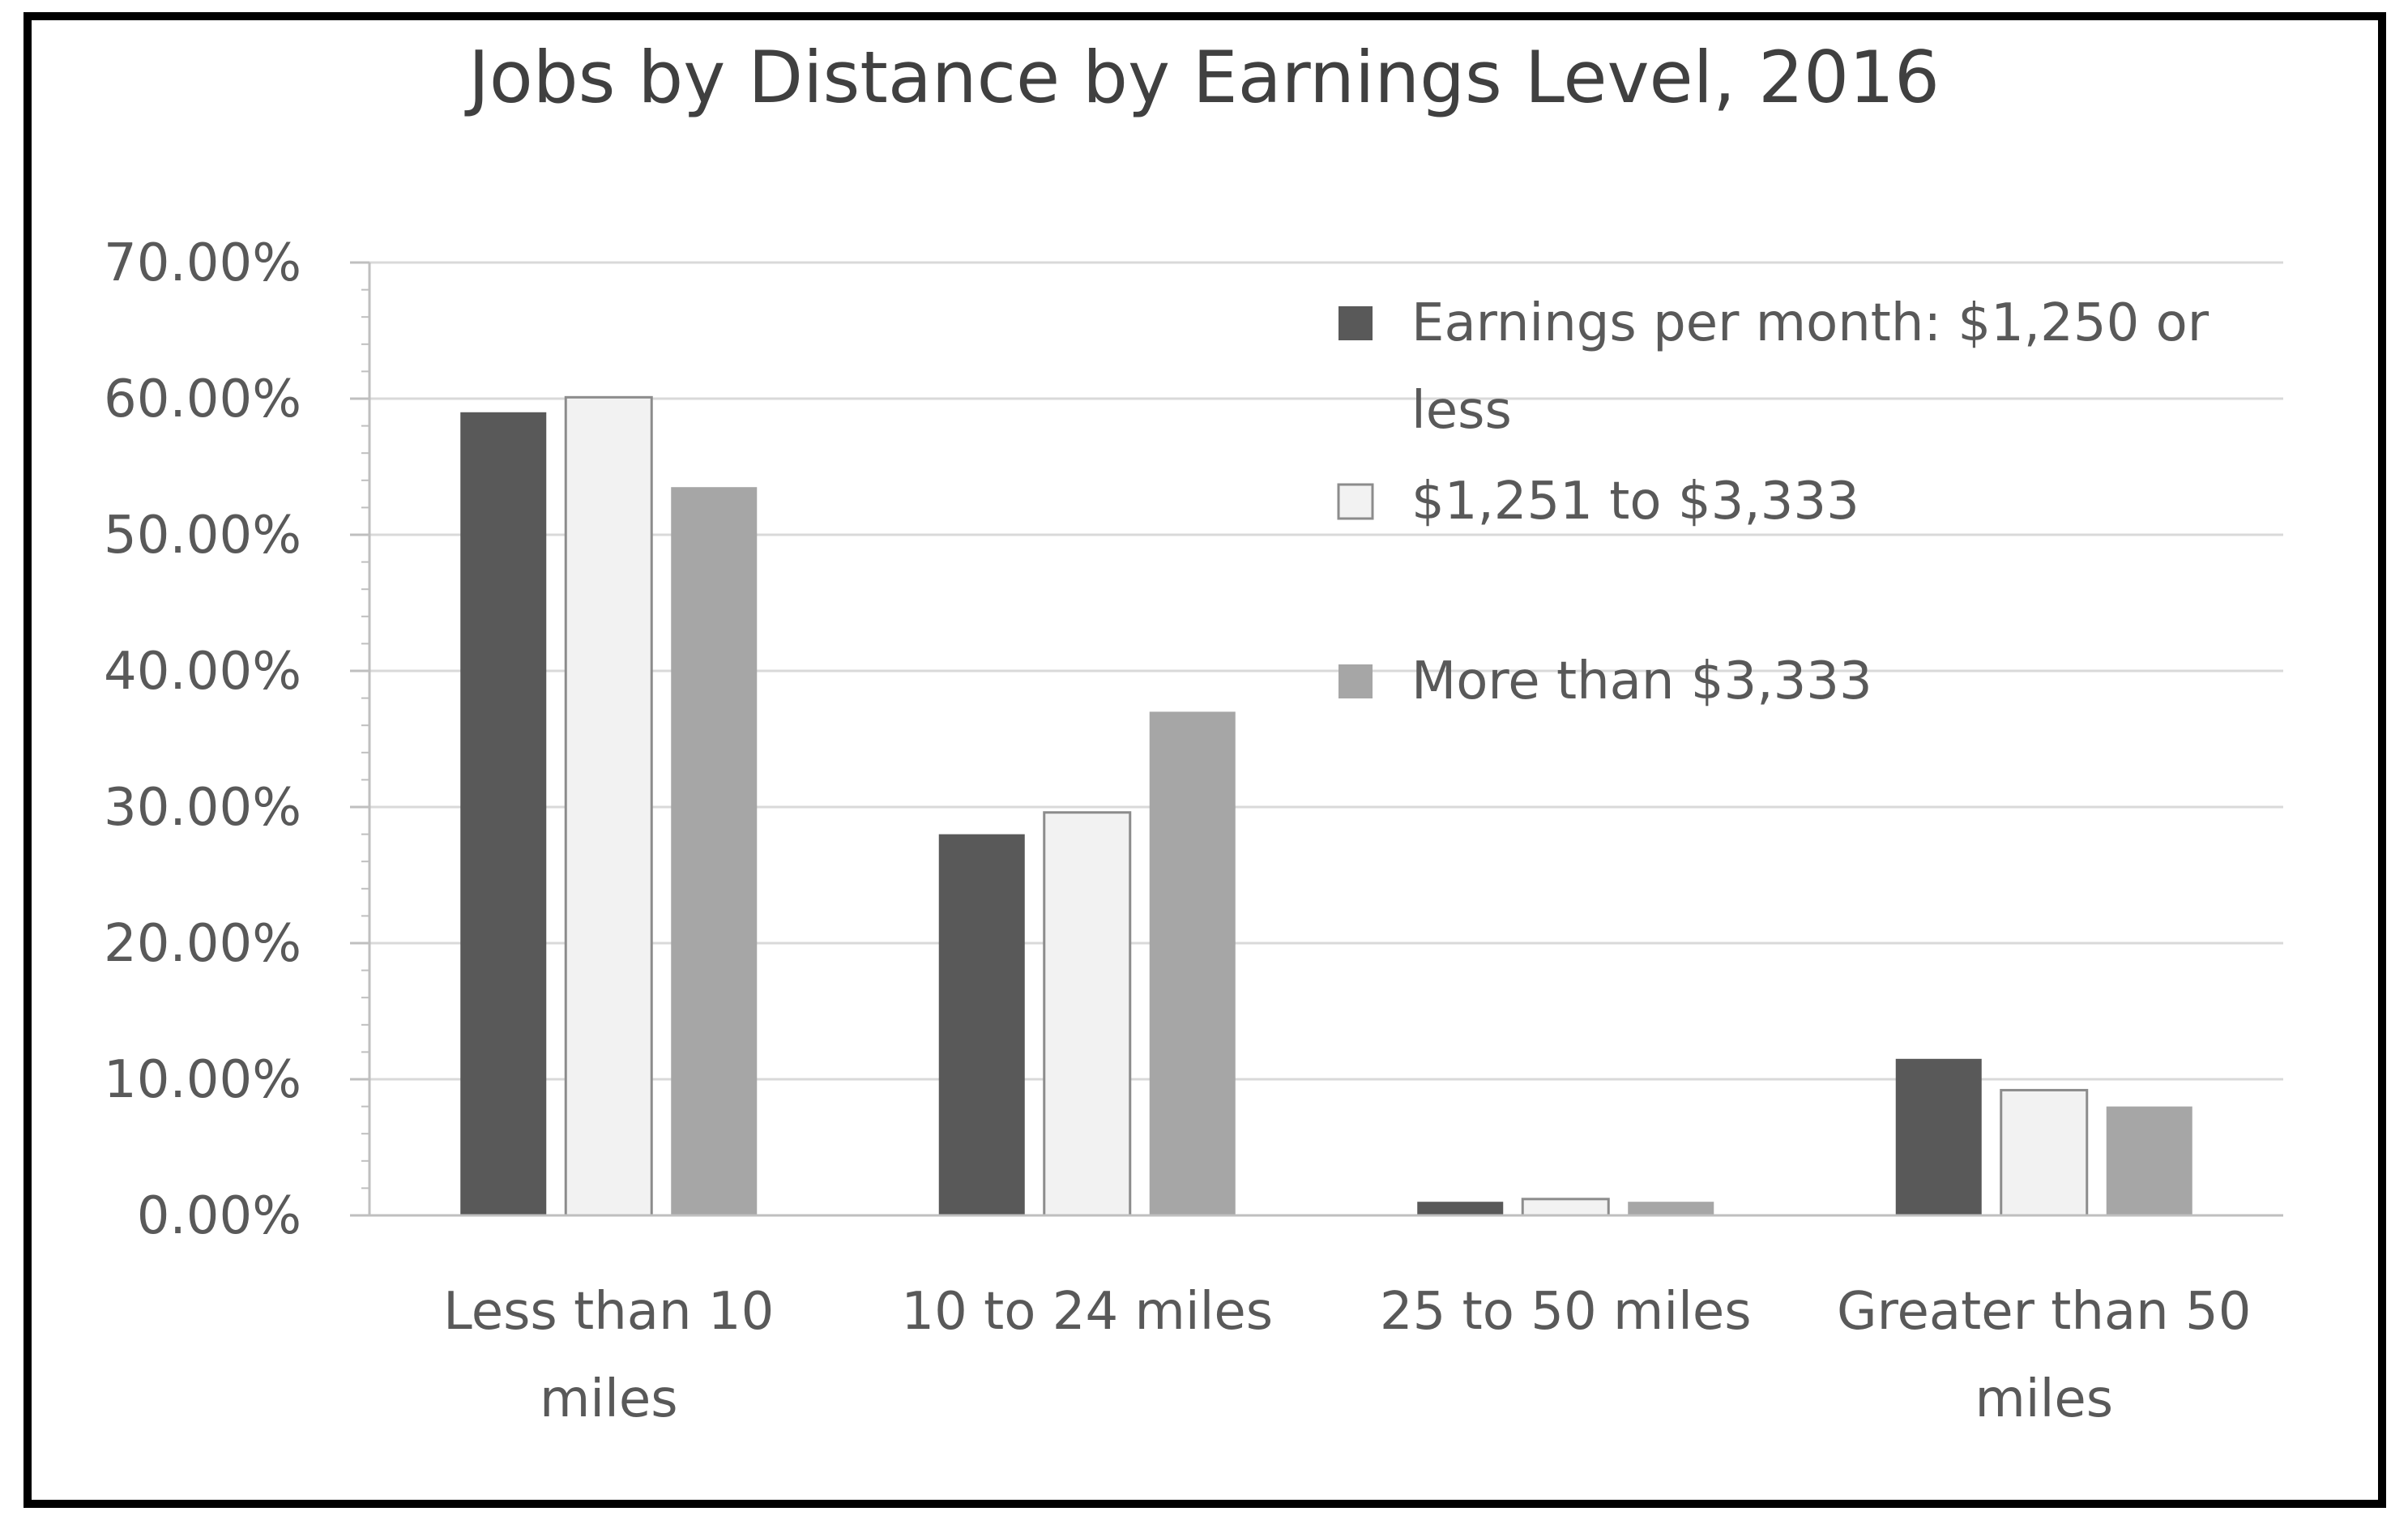 The width and height of the screenshot is (2408, 1533). Describe the element at coordinates (1642, 681) in the screenshot. I see `legend-label: More than $3,333` at that location.